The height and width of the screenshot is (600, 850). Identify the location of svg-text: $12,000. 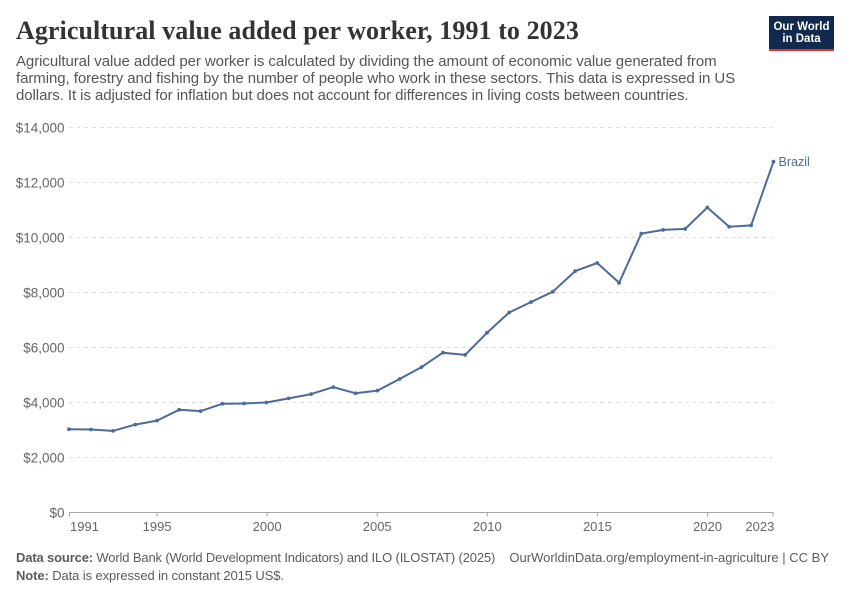
(40, 182).